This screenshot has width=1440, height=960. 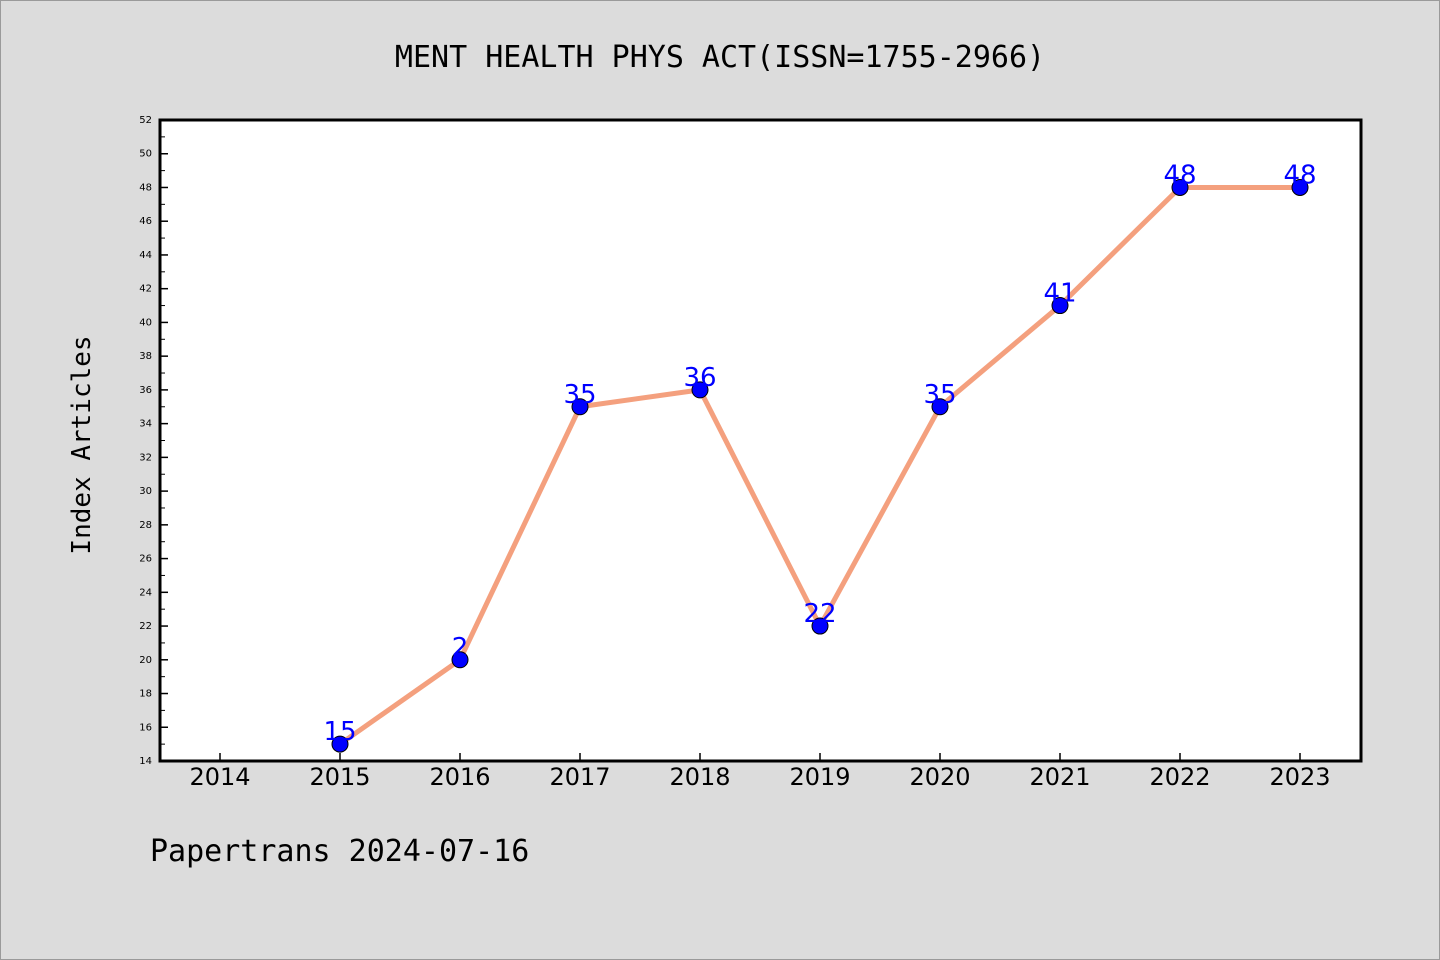 What do you see at coordinates (760, 772) in the screenshot?
I see `x-axis-ticks: 2014 2015 2016 2017 2018 2019 2020 2021 2022 2023` at bounding box center [760, 772].